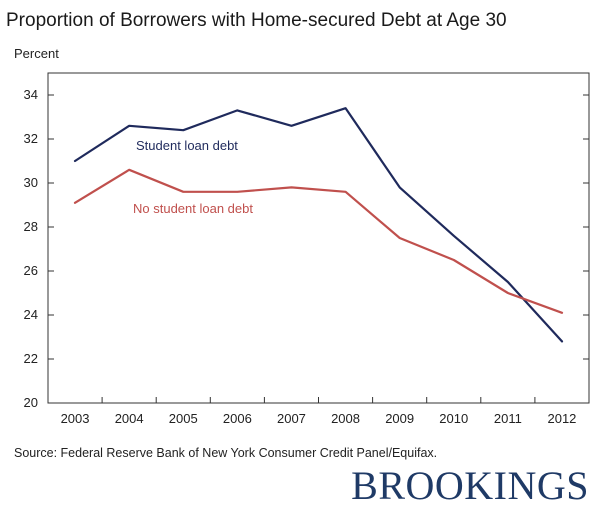 The width and height of the screenshot is (603, 509). Describe the element at coordinates (129, 418) in the screenshot. I see `x-tick-label: 2004` at that location.